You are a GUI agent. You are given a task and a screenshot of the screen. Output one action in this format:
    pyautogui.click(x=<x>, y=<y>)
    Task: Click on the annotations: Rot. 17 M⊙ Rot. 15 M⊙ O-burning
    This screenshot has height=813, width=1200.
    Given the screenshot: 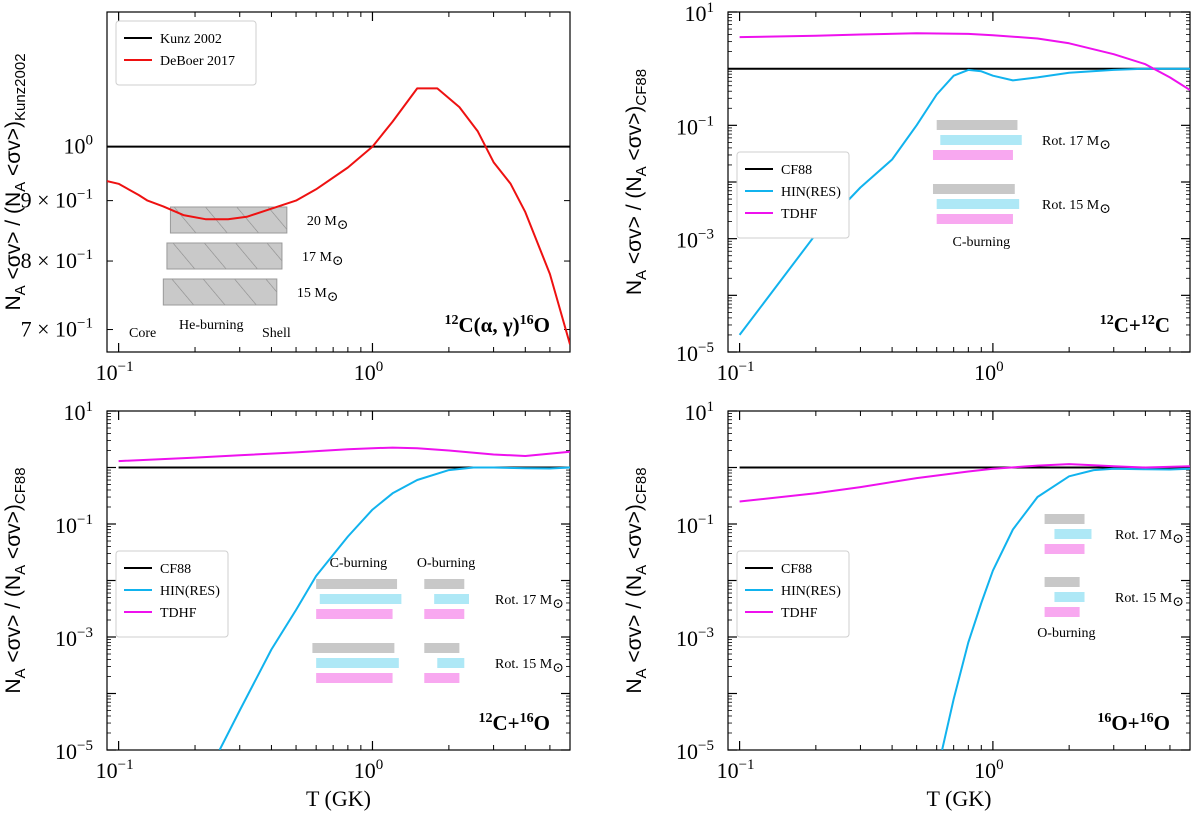 What is the action you would take?
    pyautogui.click(x=1110, y=577)
    